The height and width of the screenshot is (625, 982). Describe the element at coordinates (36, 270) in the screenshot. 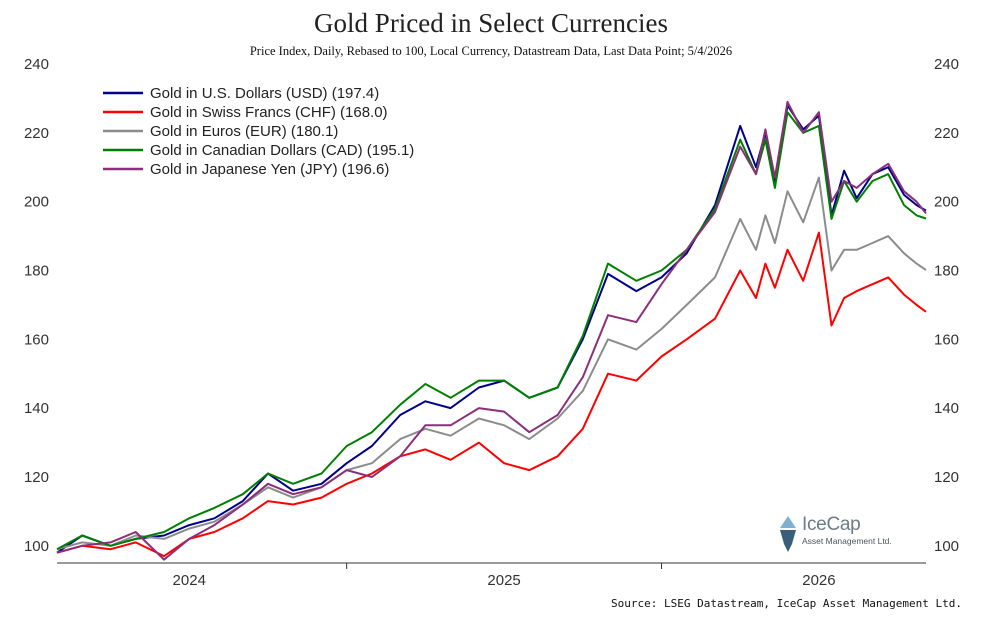

I see `y-tick-left-180: 180` at that location.